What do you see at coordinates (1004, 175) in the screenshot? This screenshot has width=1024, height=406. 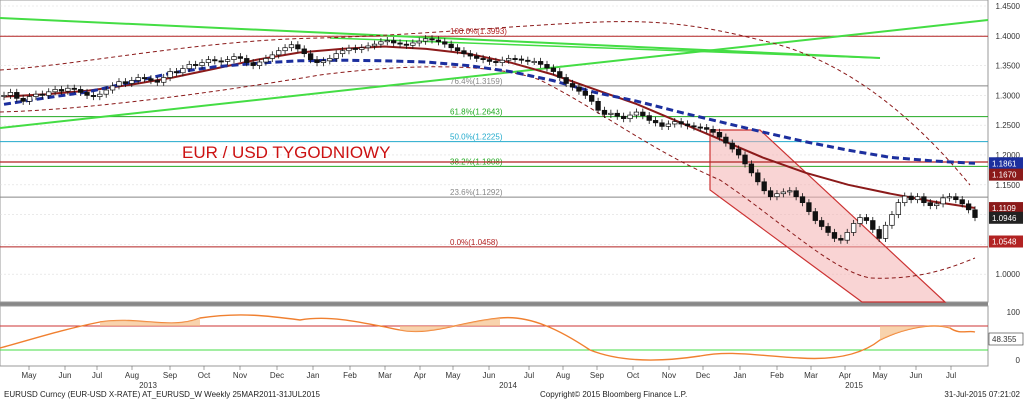 I see `value-tag-label: 1.1670` at bounding box center [1004, 175].